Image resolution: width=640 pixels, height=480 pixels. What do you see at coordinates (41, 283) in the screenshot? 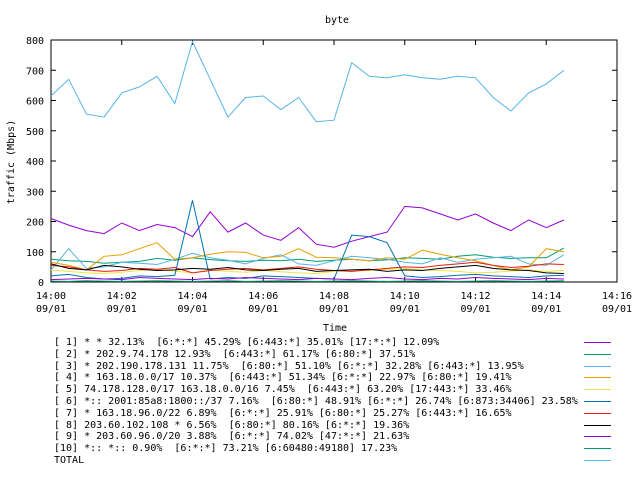
I see `y-tick-label: 0` at bounding box center [41, 283].